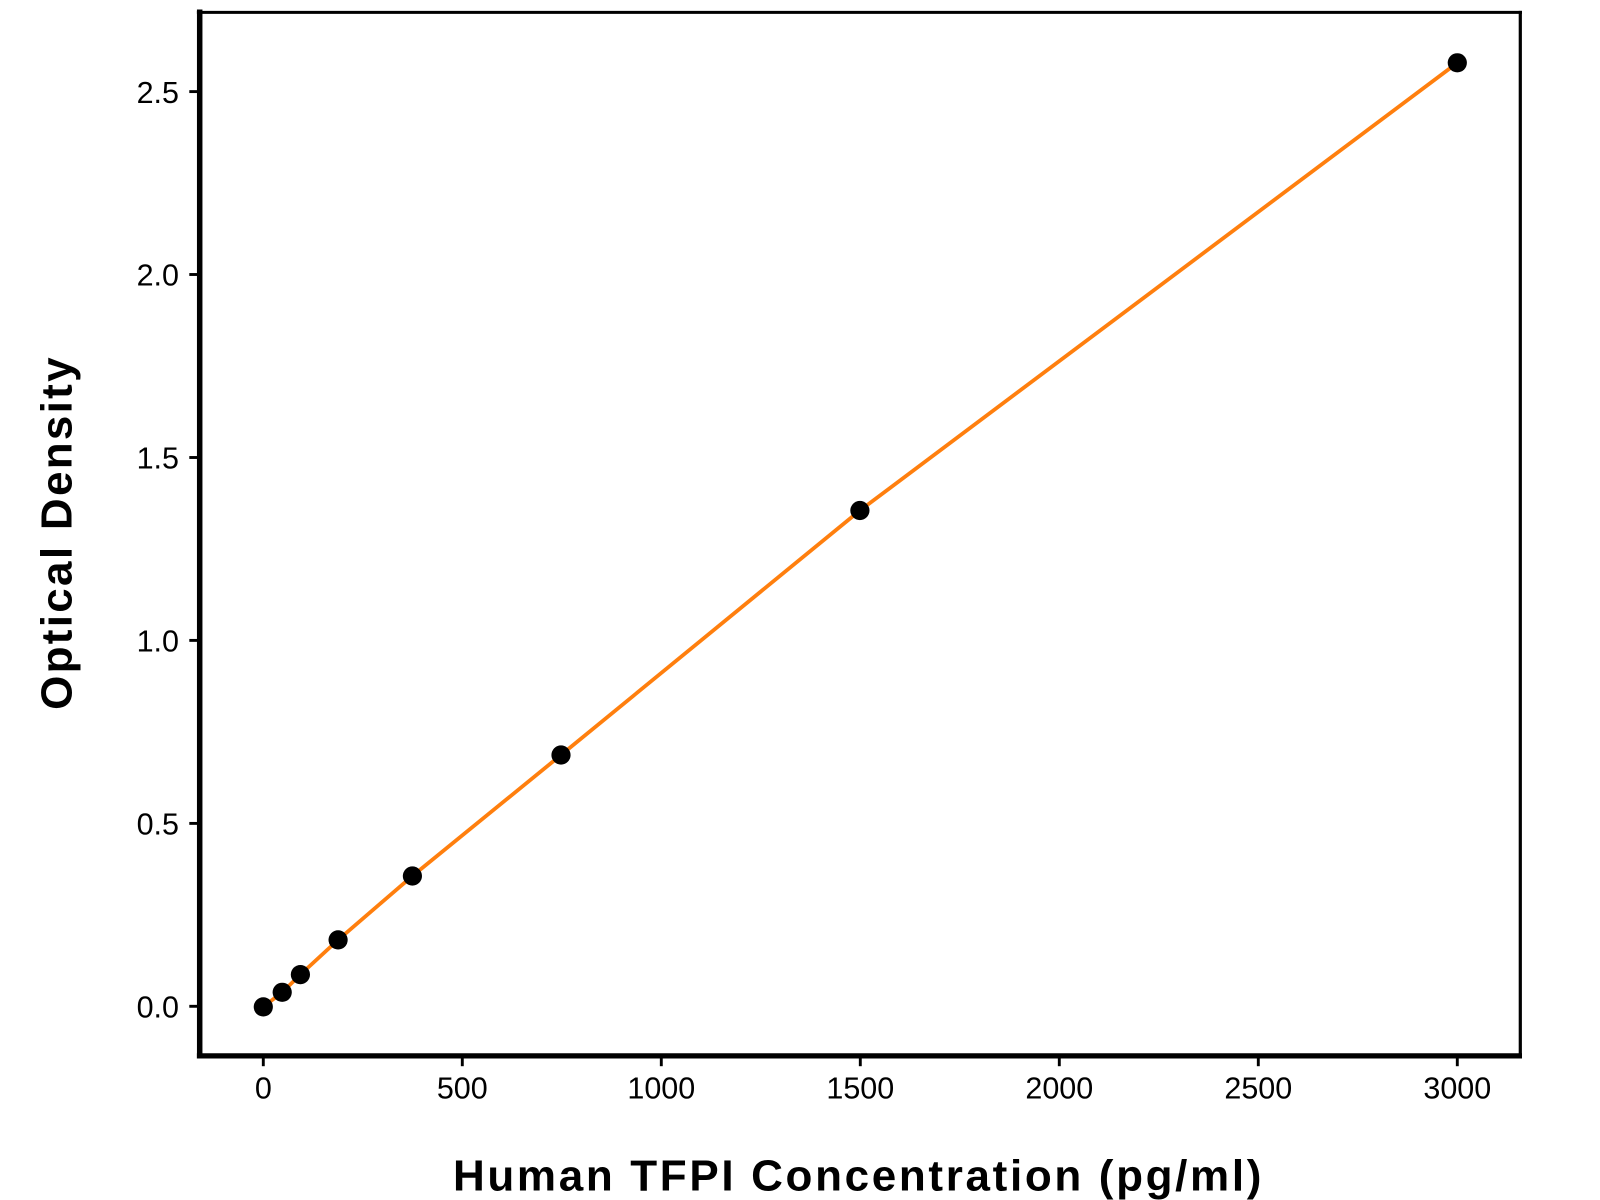 Image resolution: width=1600 pixels, height=1200 pixels. What do you see at coordinates (858, 1176) in the screenshot?
I see `svg-text:Human TFPI Concentration (pg/m: Human TFPI Concentration (pg/ml)` at bounding box center [858, 1176].